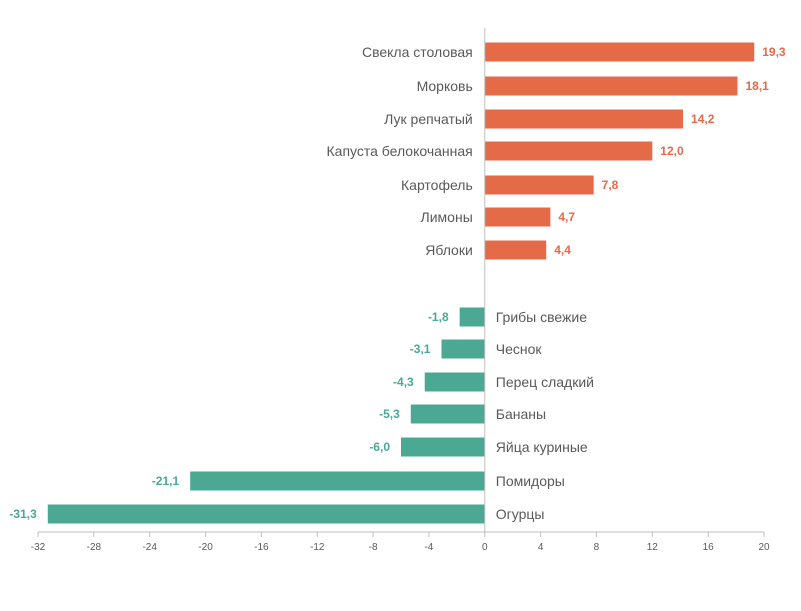 Image resolution: width=801 pixels, height=611 pixels. Describe the element at coordinates (166, 481) in the screenshot. I see `data-label: -21,1` at that location.